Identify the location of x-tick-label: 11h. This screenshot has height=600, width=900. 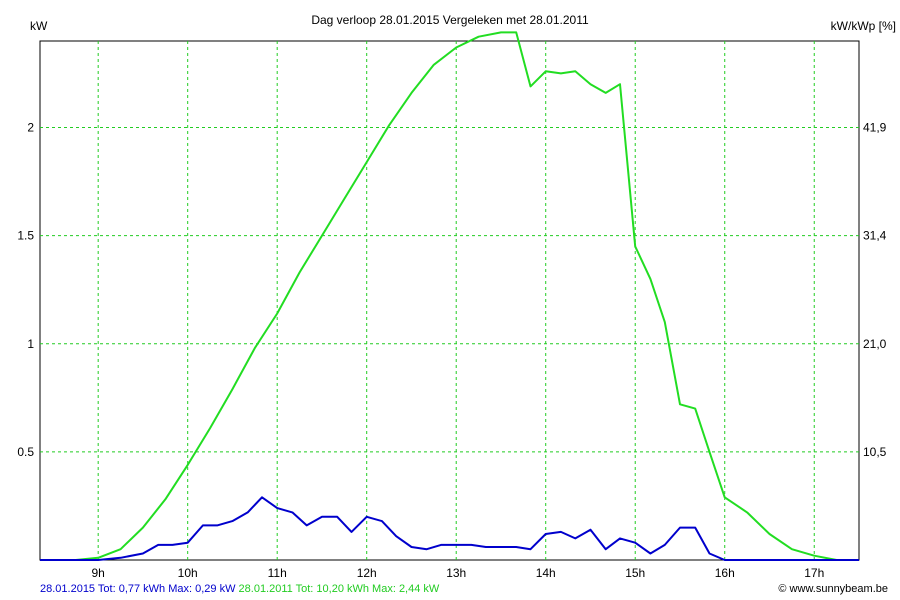
(277, 573).